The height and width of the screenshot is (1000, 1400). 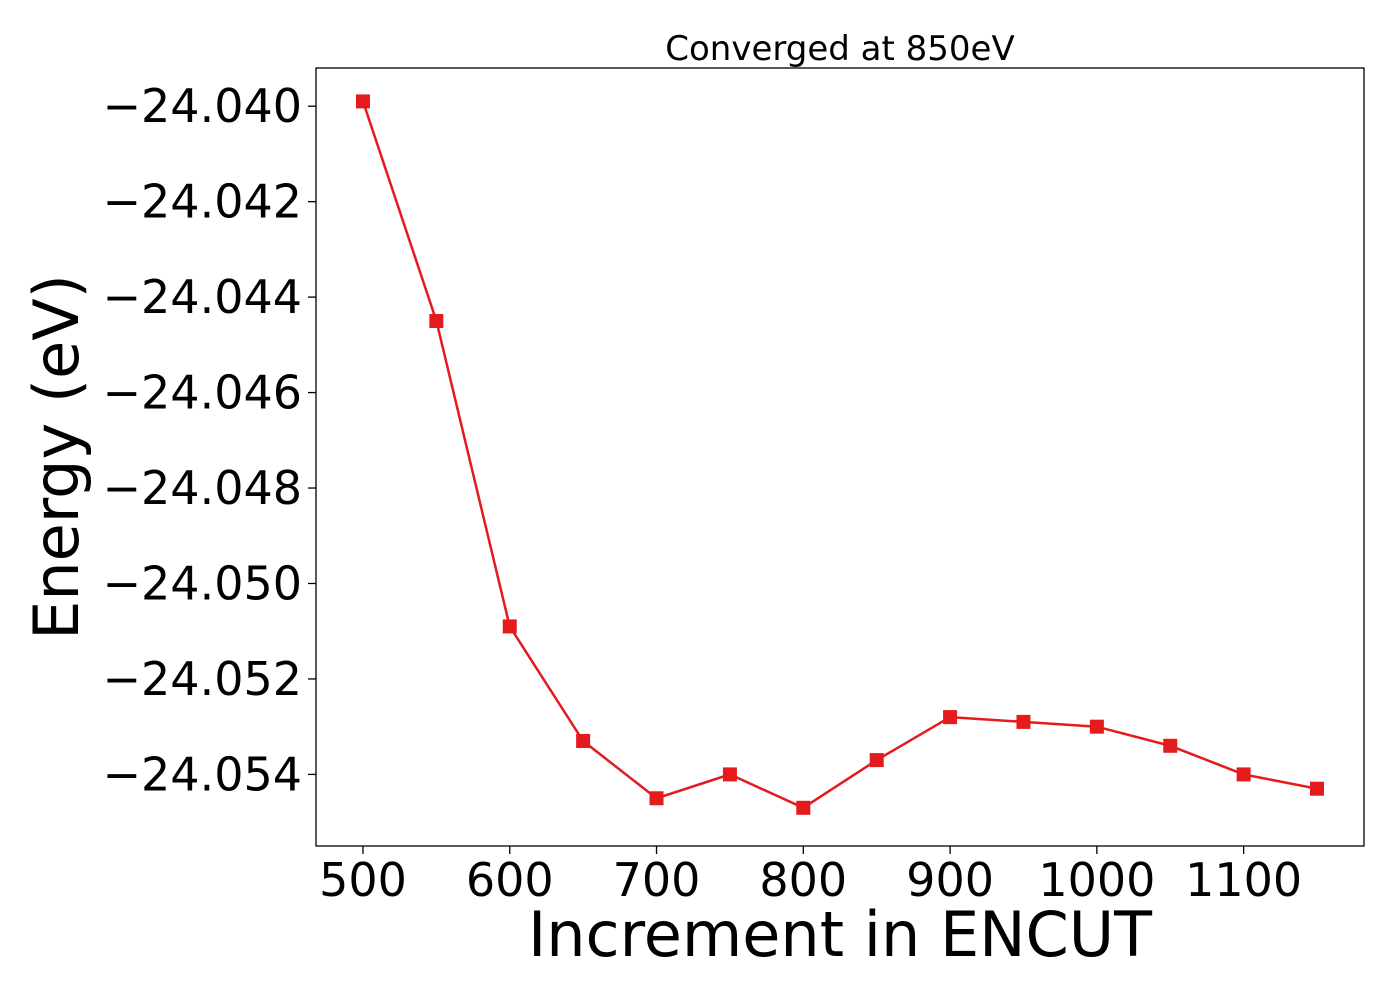 I want to click on x-axis: 500 600 700 800 900 1000 1100, so click(x=810, y=876).